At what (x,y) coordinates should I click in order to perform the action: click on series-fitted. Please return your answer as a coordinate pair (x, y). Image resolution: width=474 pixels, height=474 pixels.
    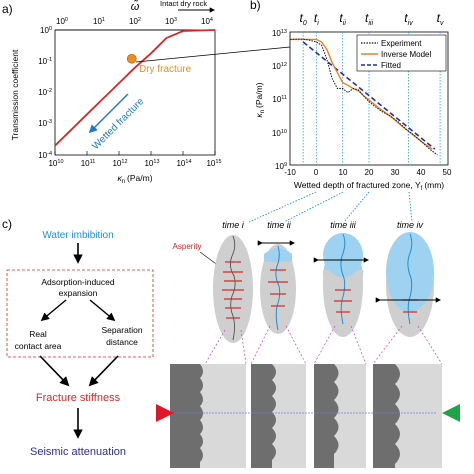
    Looking at the image, I should click on (369, 95).